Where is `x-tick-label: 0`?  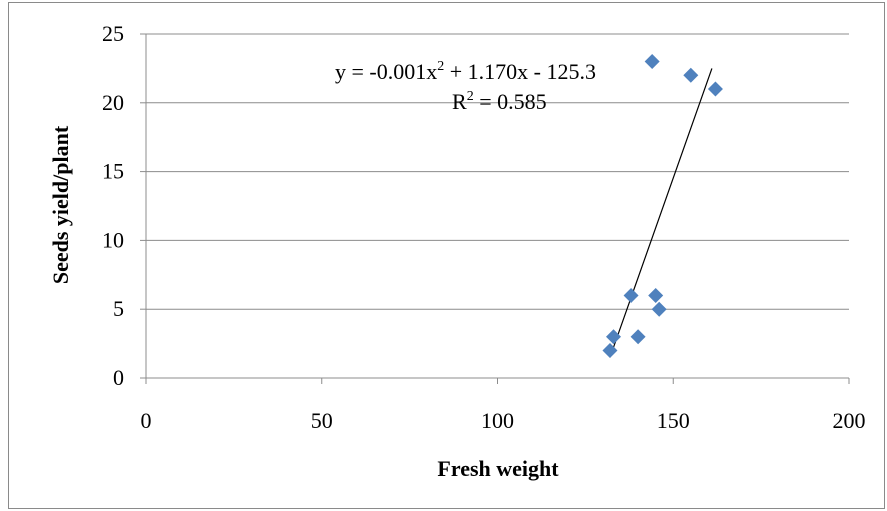 x-tick-label: 0 is located at coordinates (146, 420).